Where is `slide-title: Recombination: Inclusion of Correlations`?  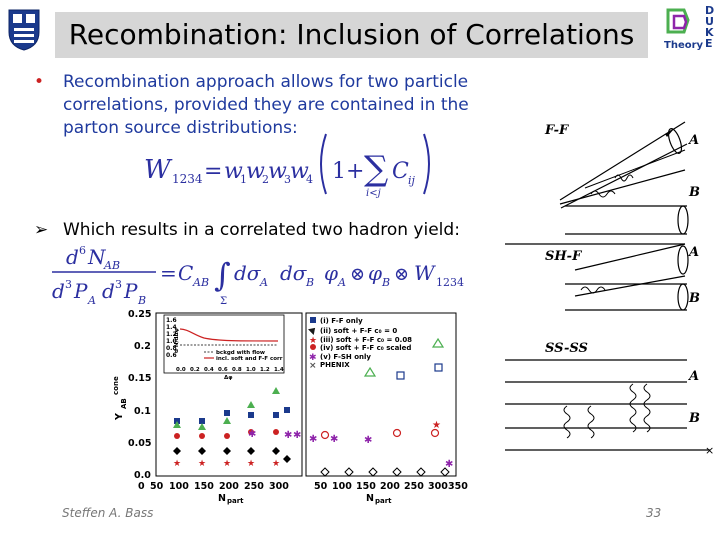
slide-title: Recombination: Inclusion of Correlations is located at coordinates (351, 34).